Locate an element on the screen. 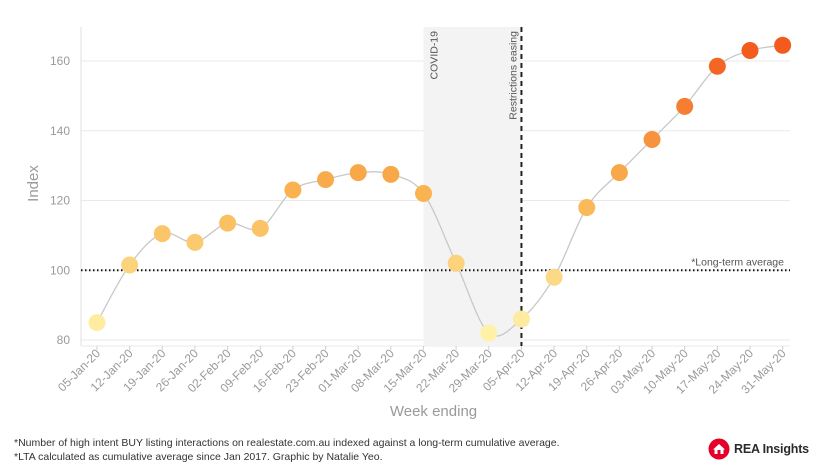  covid-label: COVID-19 is located at coordinates (435, 55).